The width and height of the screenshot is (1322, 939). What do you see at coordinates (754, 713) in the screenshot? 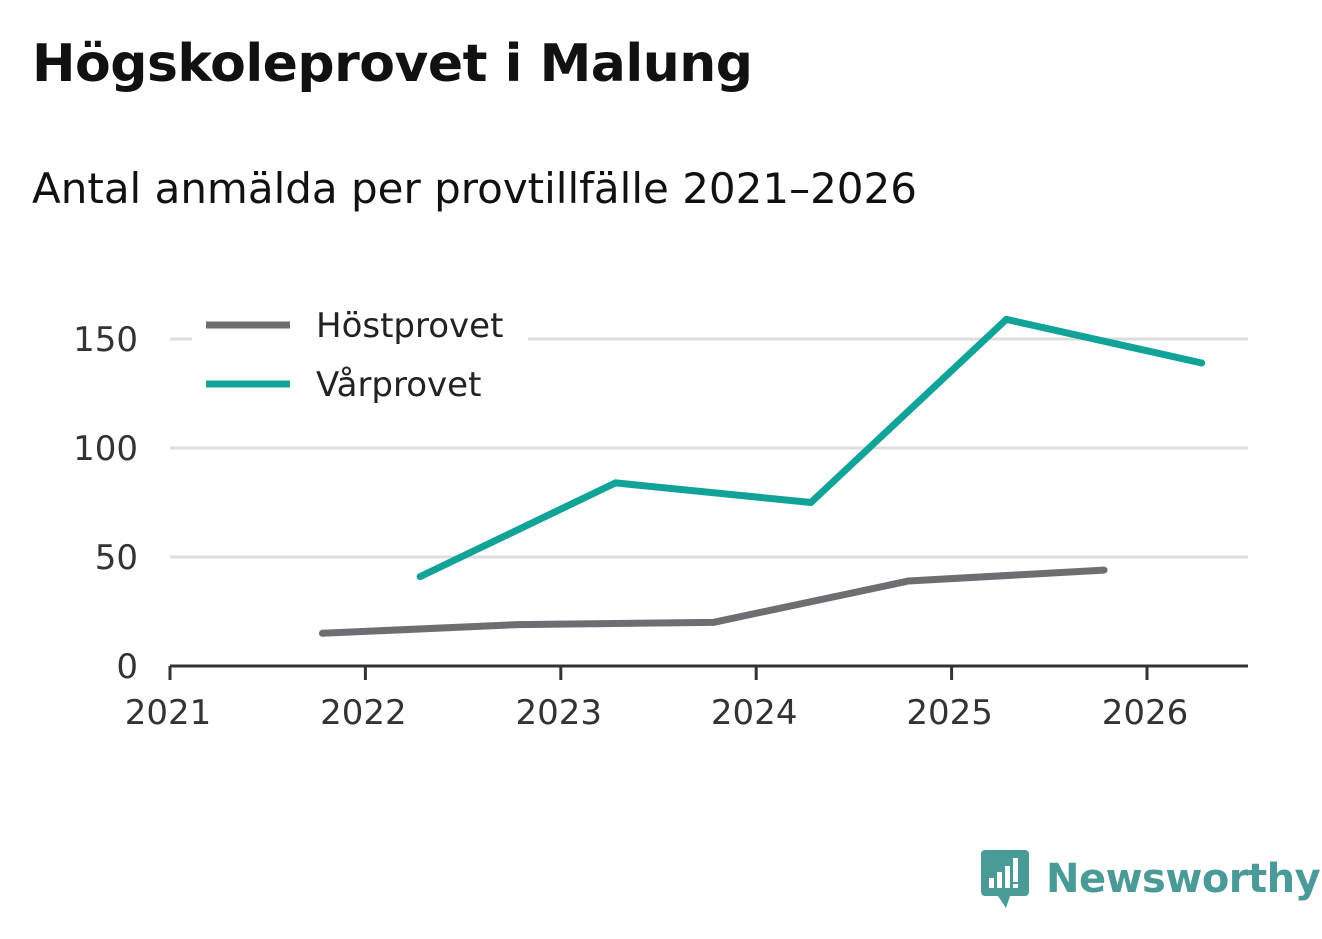
I see `x-tick-label: 2024` at bounding box center [754, 713].